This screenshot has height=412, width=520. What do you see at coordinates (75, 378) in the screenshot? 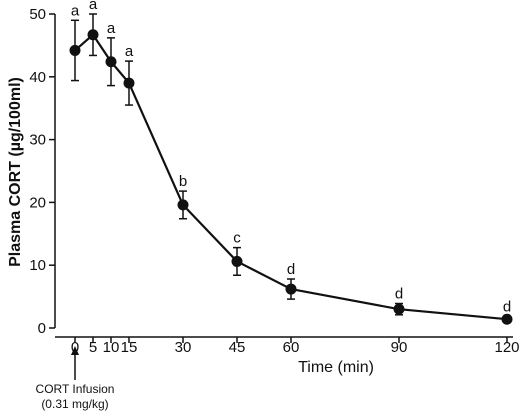
I see `infusion-annotation: CORT Infusion (0.31 mg/kg)` at bounding box center [75, 378].